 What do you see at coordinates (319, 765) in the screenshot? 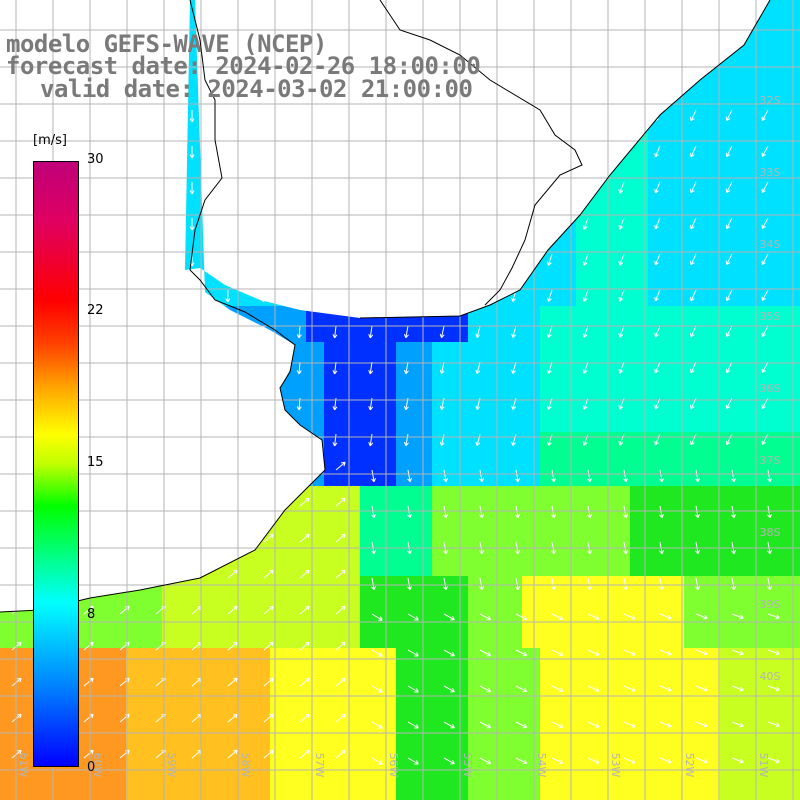
I see `longitude-label: 57W` at bounding box center [319, 765].